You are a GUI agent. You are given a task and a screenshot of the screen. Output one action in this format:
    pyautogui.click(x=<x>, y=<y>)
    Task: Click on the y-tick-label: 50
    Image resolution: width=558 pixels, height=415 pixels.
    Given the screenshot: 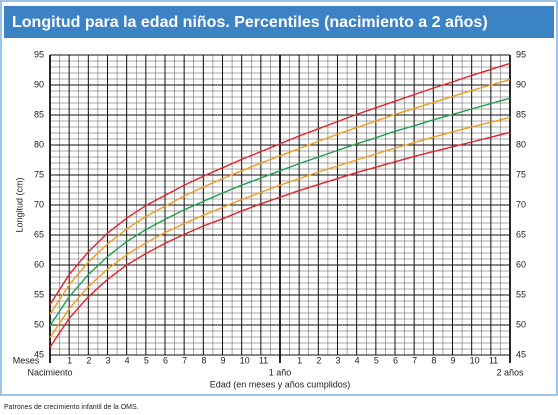 What is the action you would take?
    pyautogui.click(x=39, y=324)
    